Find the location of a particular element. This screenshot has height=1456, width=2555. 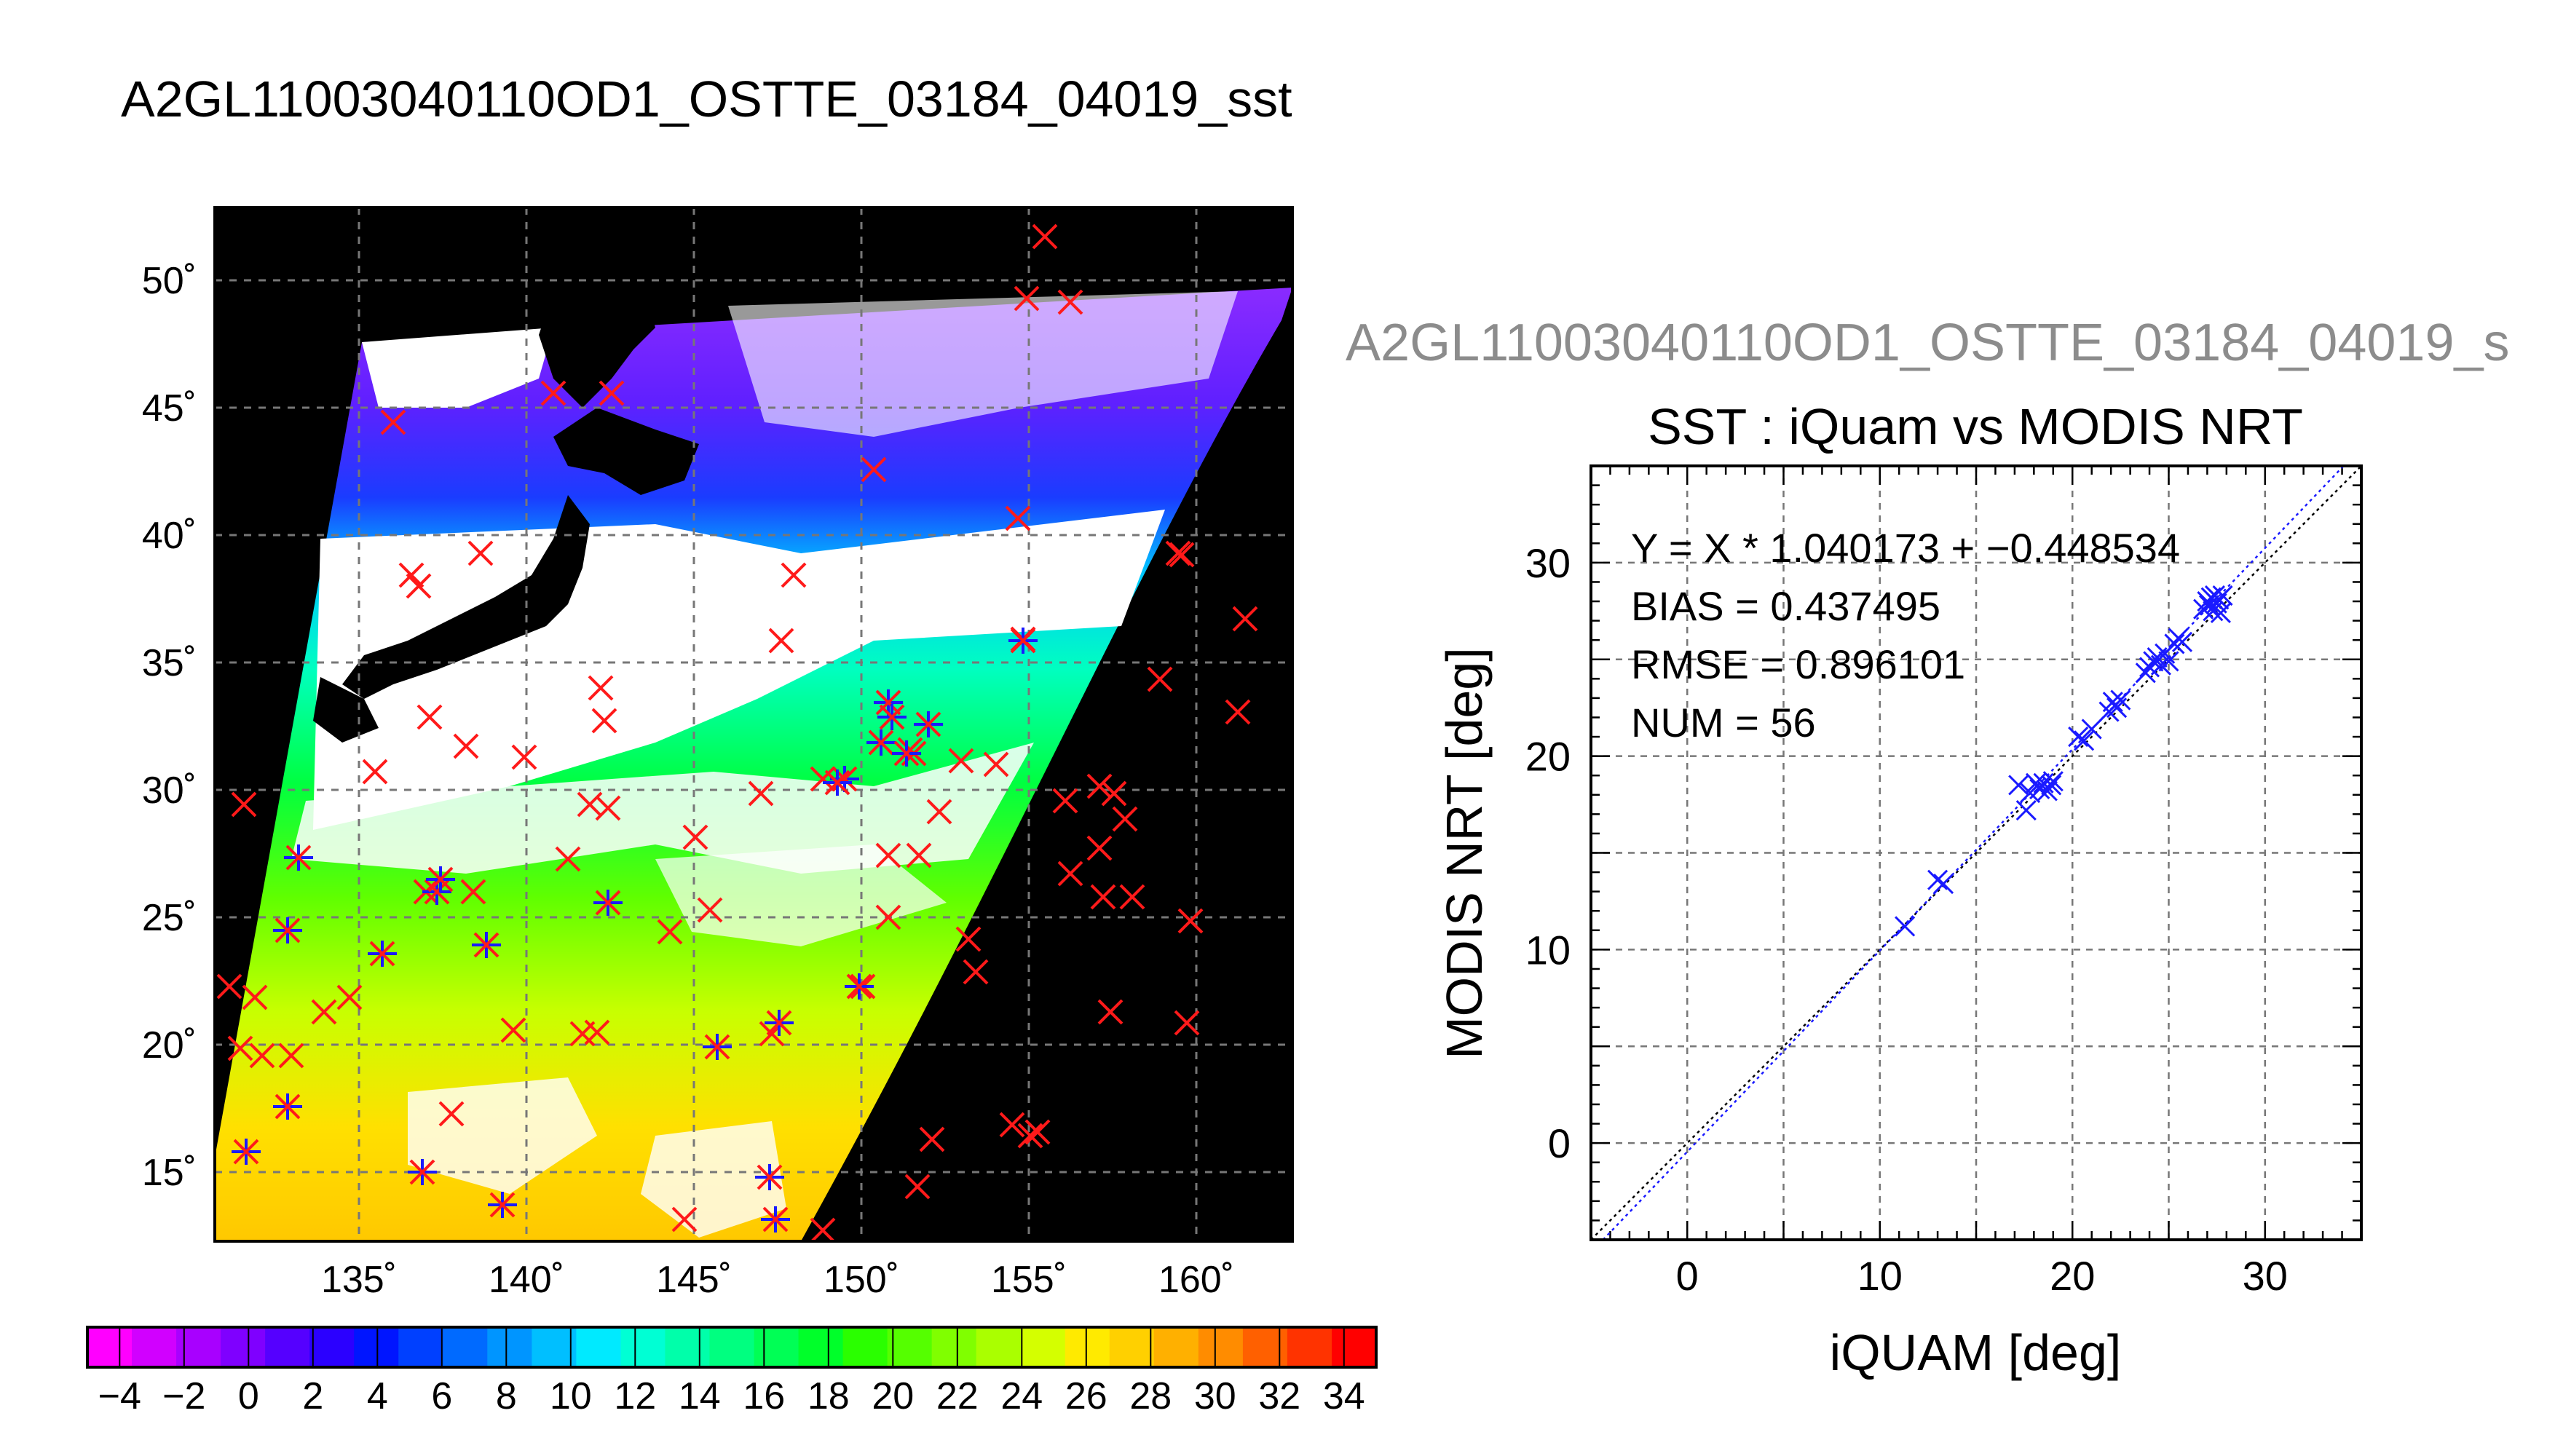

y-tick-label: 10 is located at coordinates (1548, 950).